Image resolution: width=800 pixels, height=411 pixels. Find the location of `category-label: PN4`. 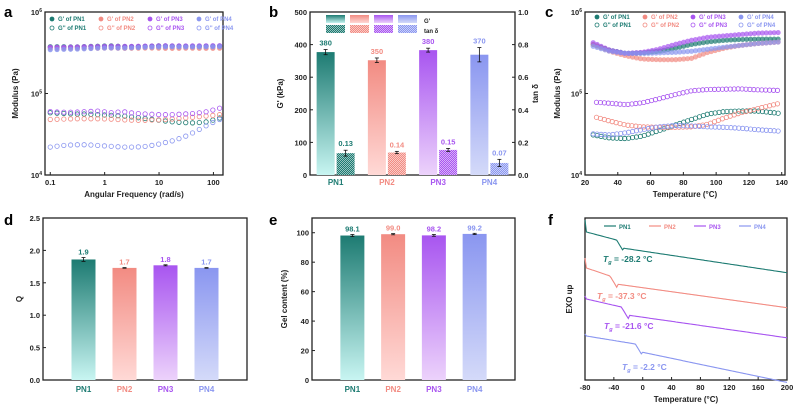

category-label: PN4 is located at coordinates (475, 389).